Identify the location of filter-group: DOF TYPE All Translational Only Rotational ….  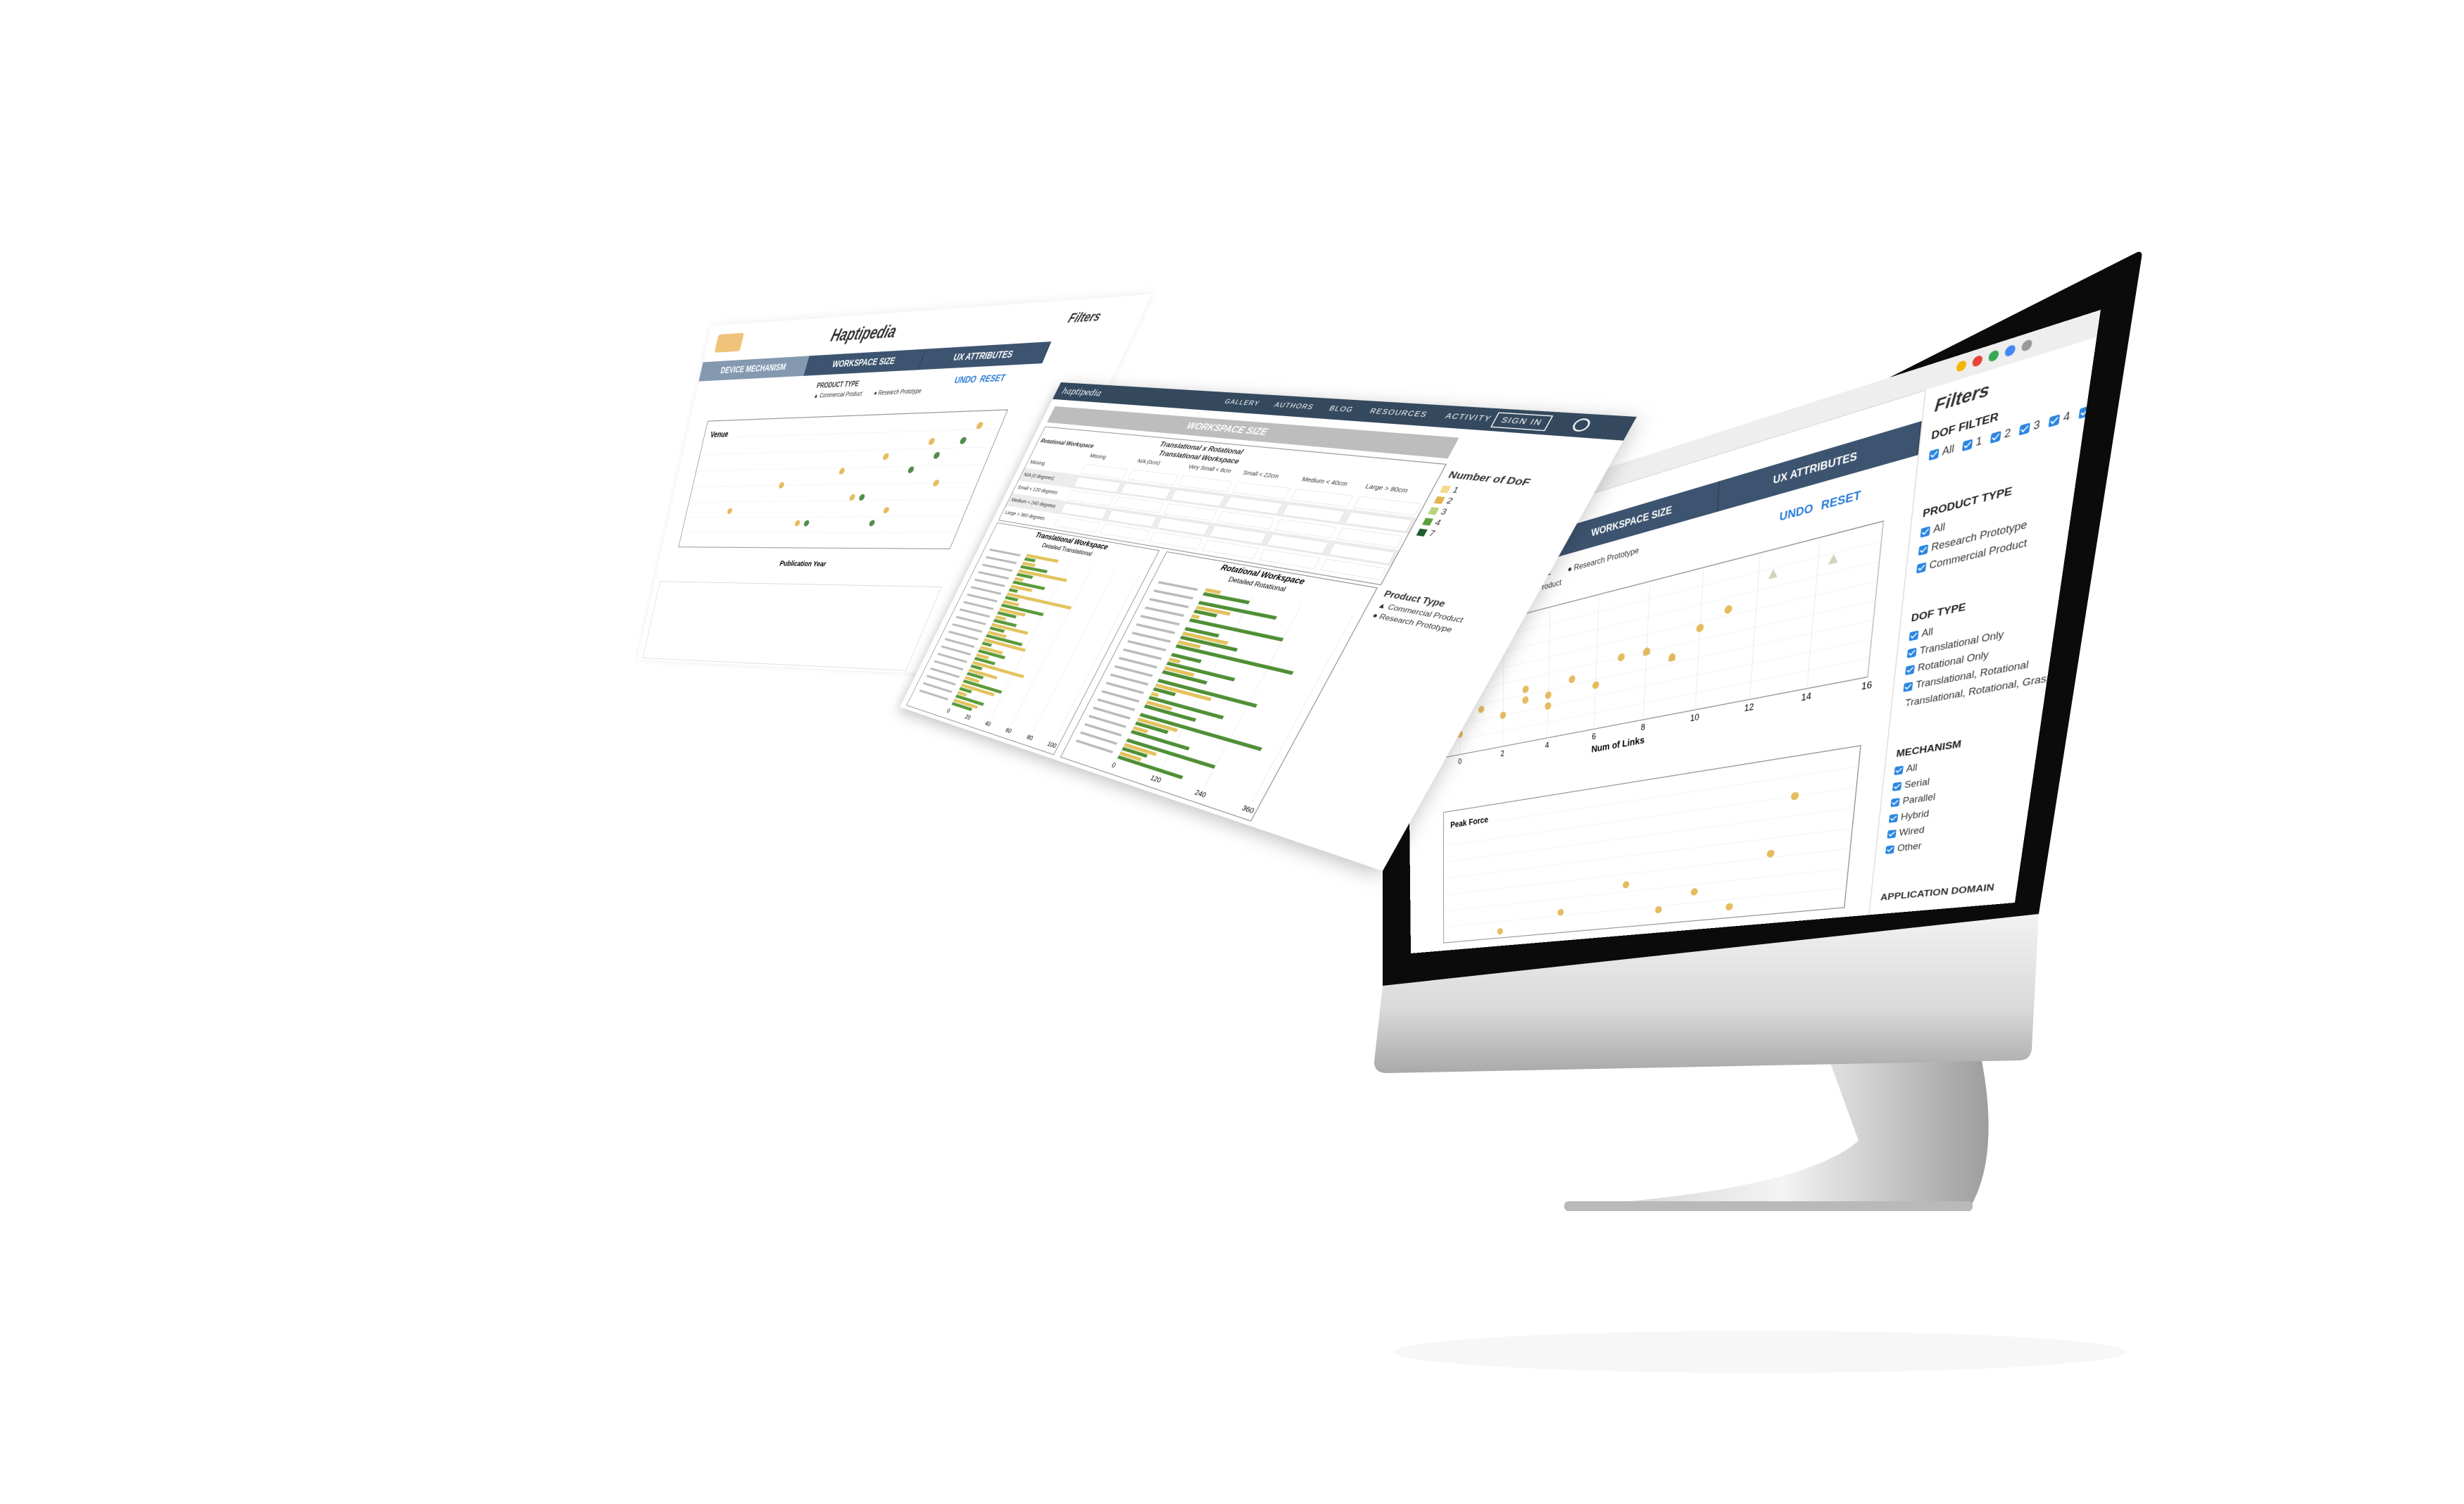
(1984, 649).